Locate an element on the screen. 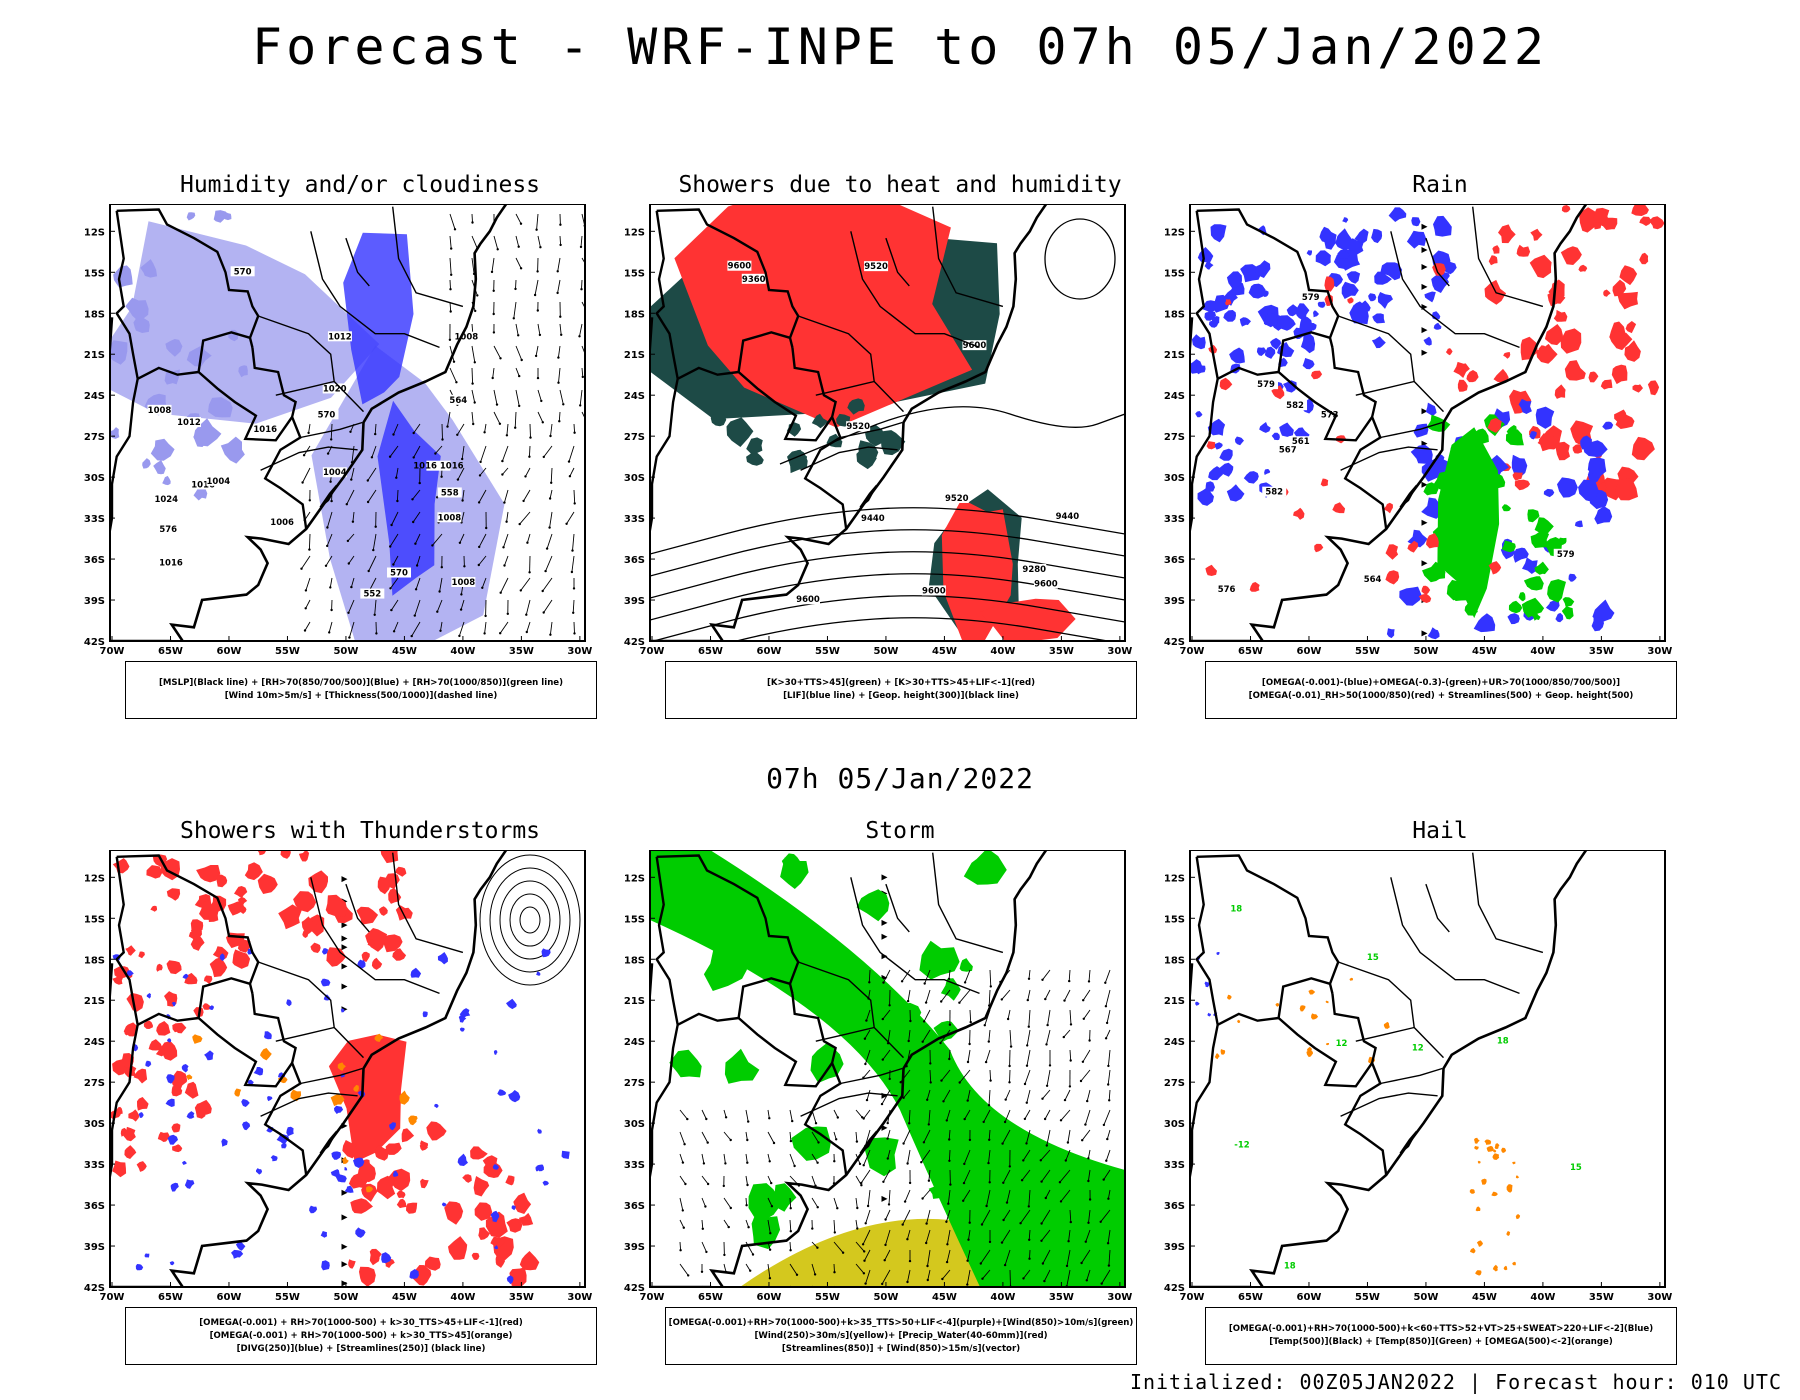 This screenshot has width=1800, height=1400. lat-tick-label: 18S is located at coordinates (1174, 314).